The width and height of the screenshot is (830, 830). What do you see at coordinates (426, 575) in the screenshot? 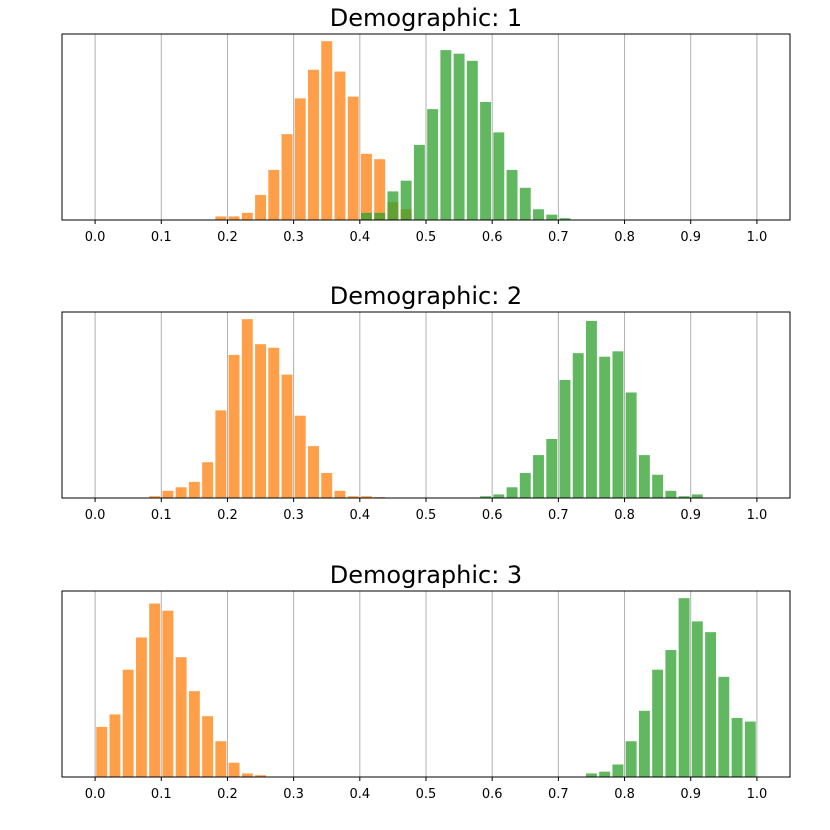
I see `chart-title: Demographic: 3` at bounding box center [426, 575].